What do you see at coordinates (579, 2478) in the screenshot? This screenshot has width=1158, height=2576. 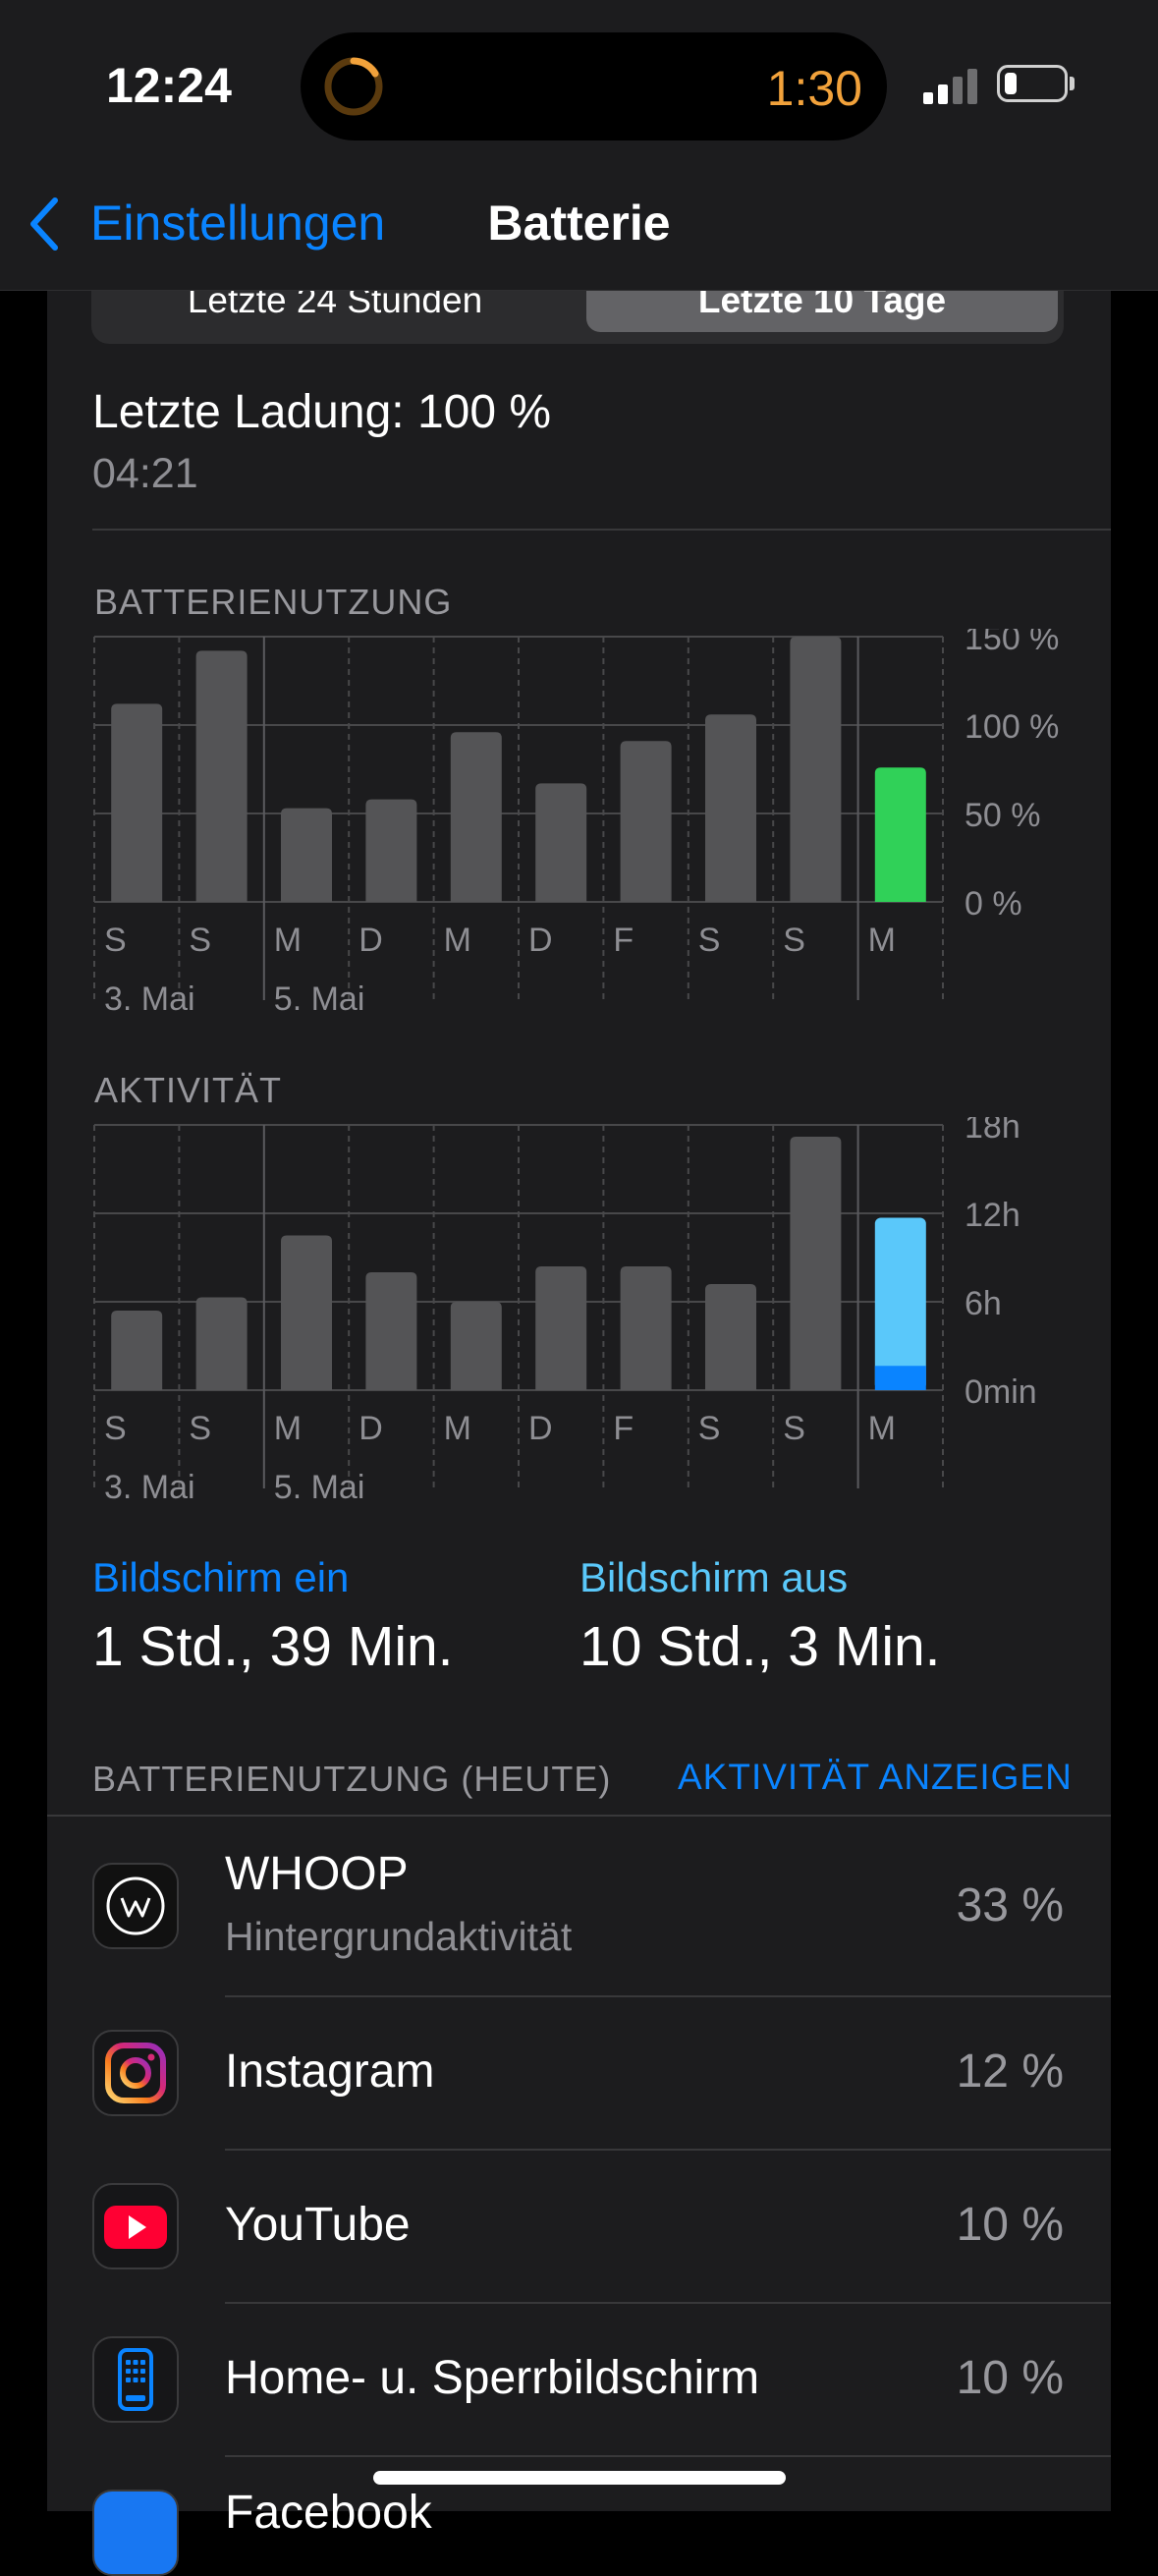 I see `home-indicator` at bounding box center [579, 2478].